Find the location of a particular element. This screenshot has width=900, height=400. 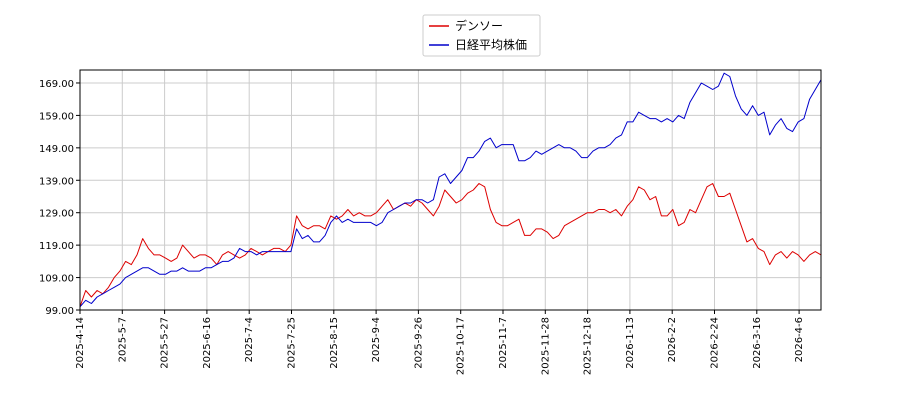

x-tick-label: 2025-5-7 is located at coordinates (122, 339).